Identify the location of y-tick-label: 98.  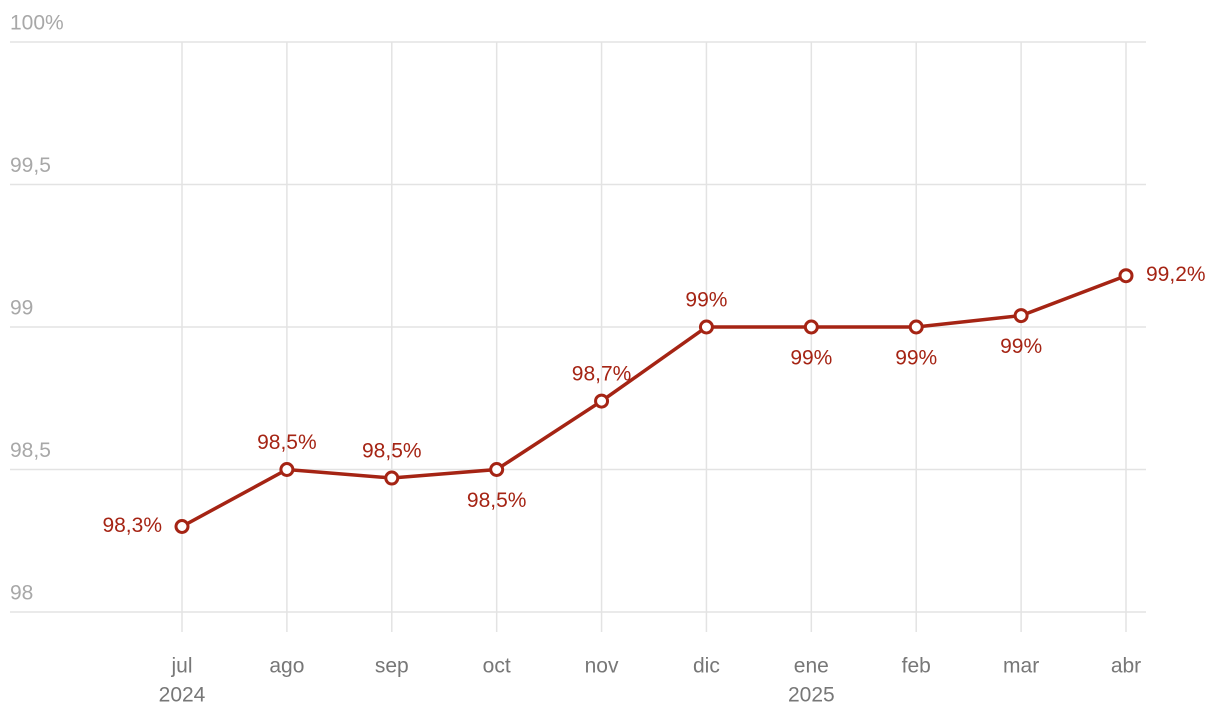
(21, 593).